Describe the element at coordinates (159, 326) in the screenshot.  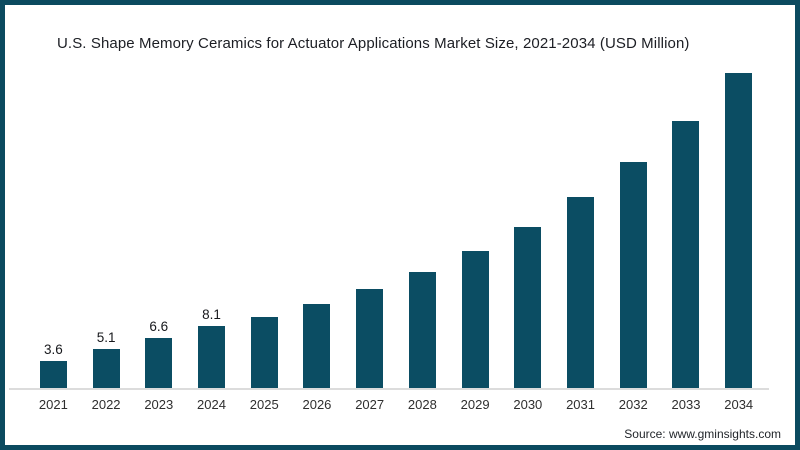
I see `bar-value-label: 6.6` at that location.